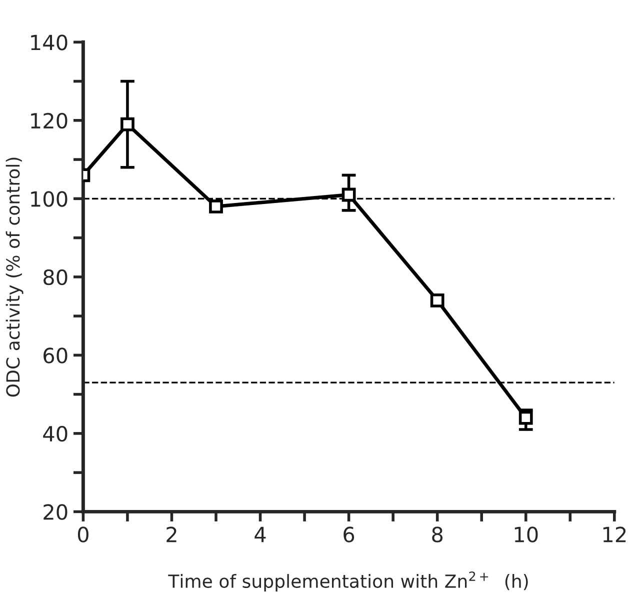  What do you see at coordinates (83, 534) in the screenshot?
I see `x-tick-label: 0` at bounding box center [83, 534].